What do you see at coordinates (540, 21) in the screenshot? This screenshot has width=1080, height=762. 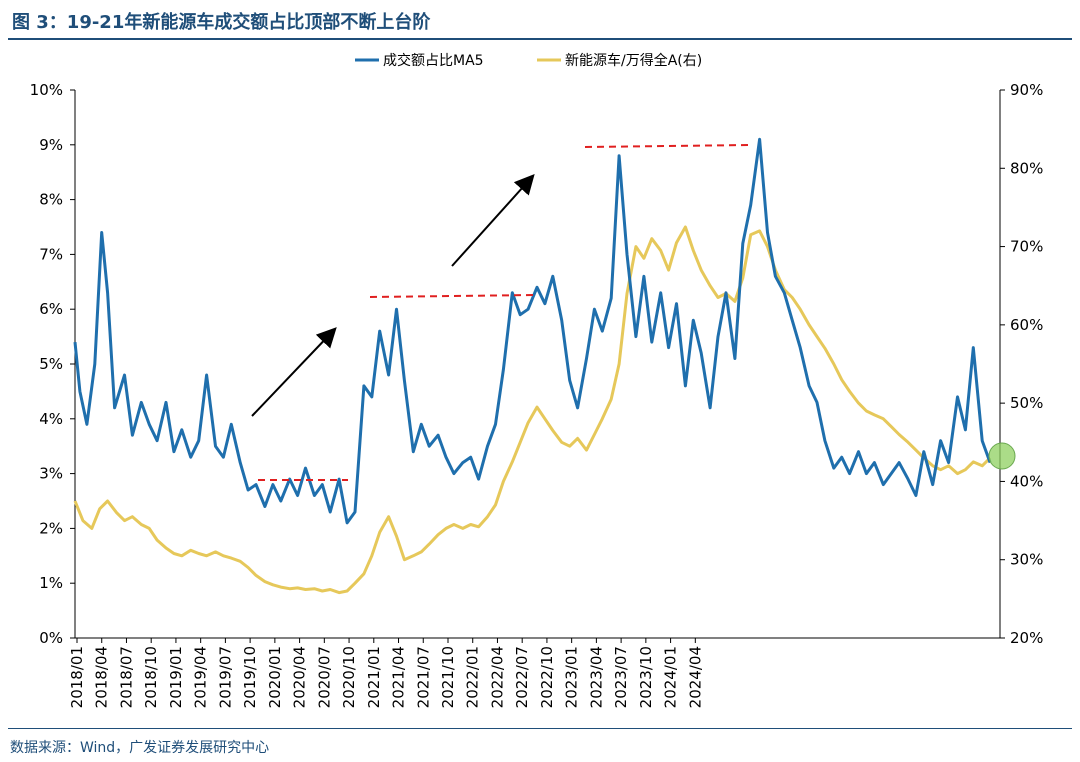 I see `title-bar: 图 3：19-21年新能源车成交额占比顶部不断上台阶` at bounding box center [540, 21].